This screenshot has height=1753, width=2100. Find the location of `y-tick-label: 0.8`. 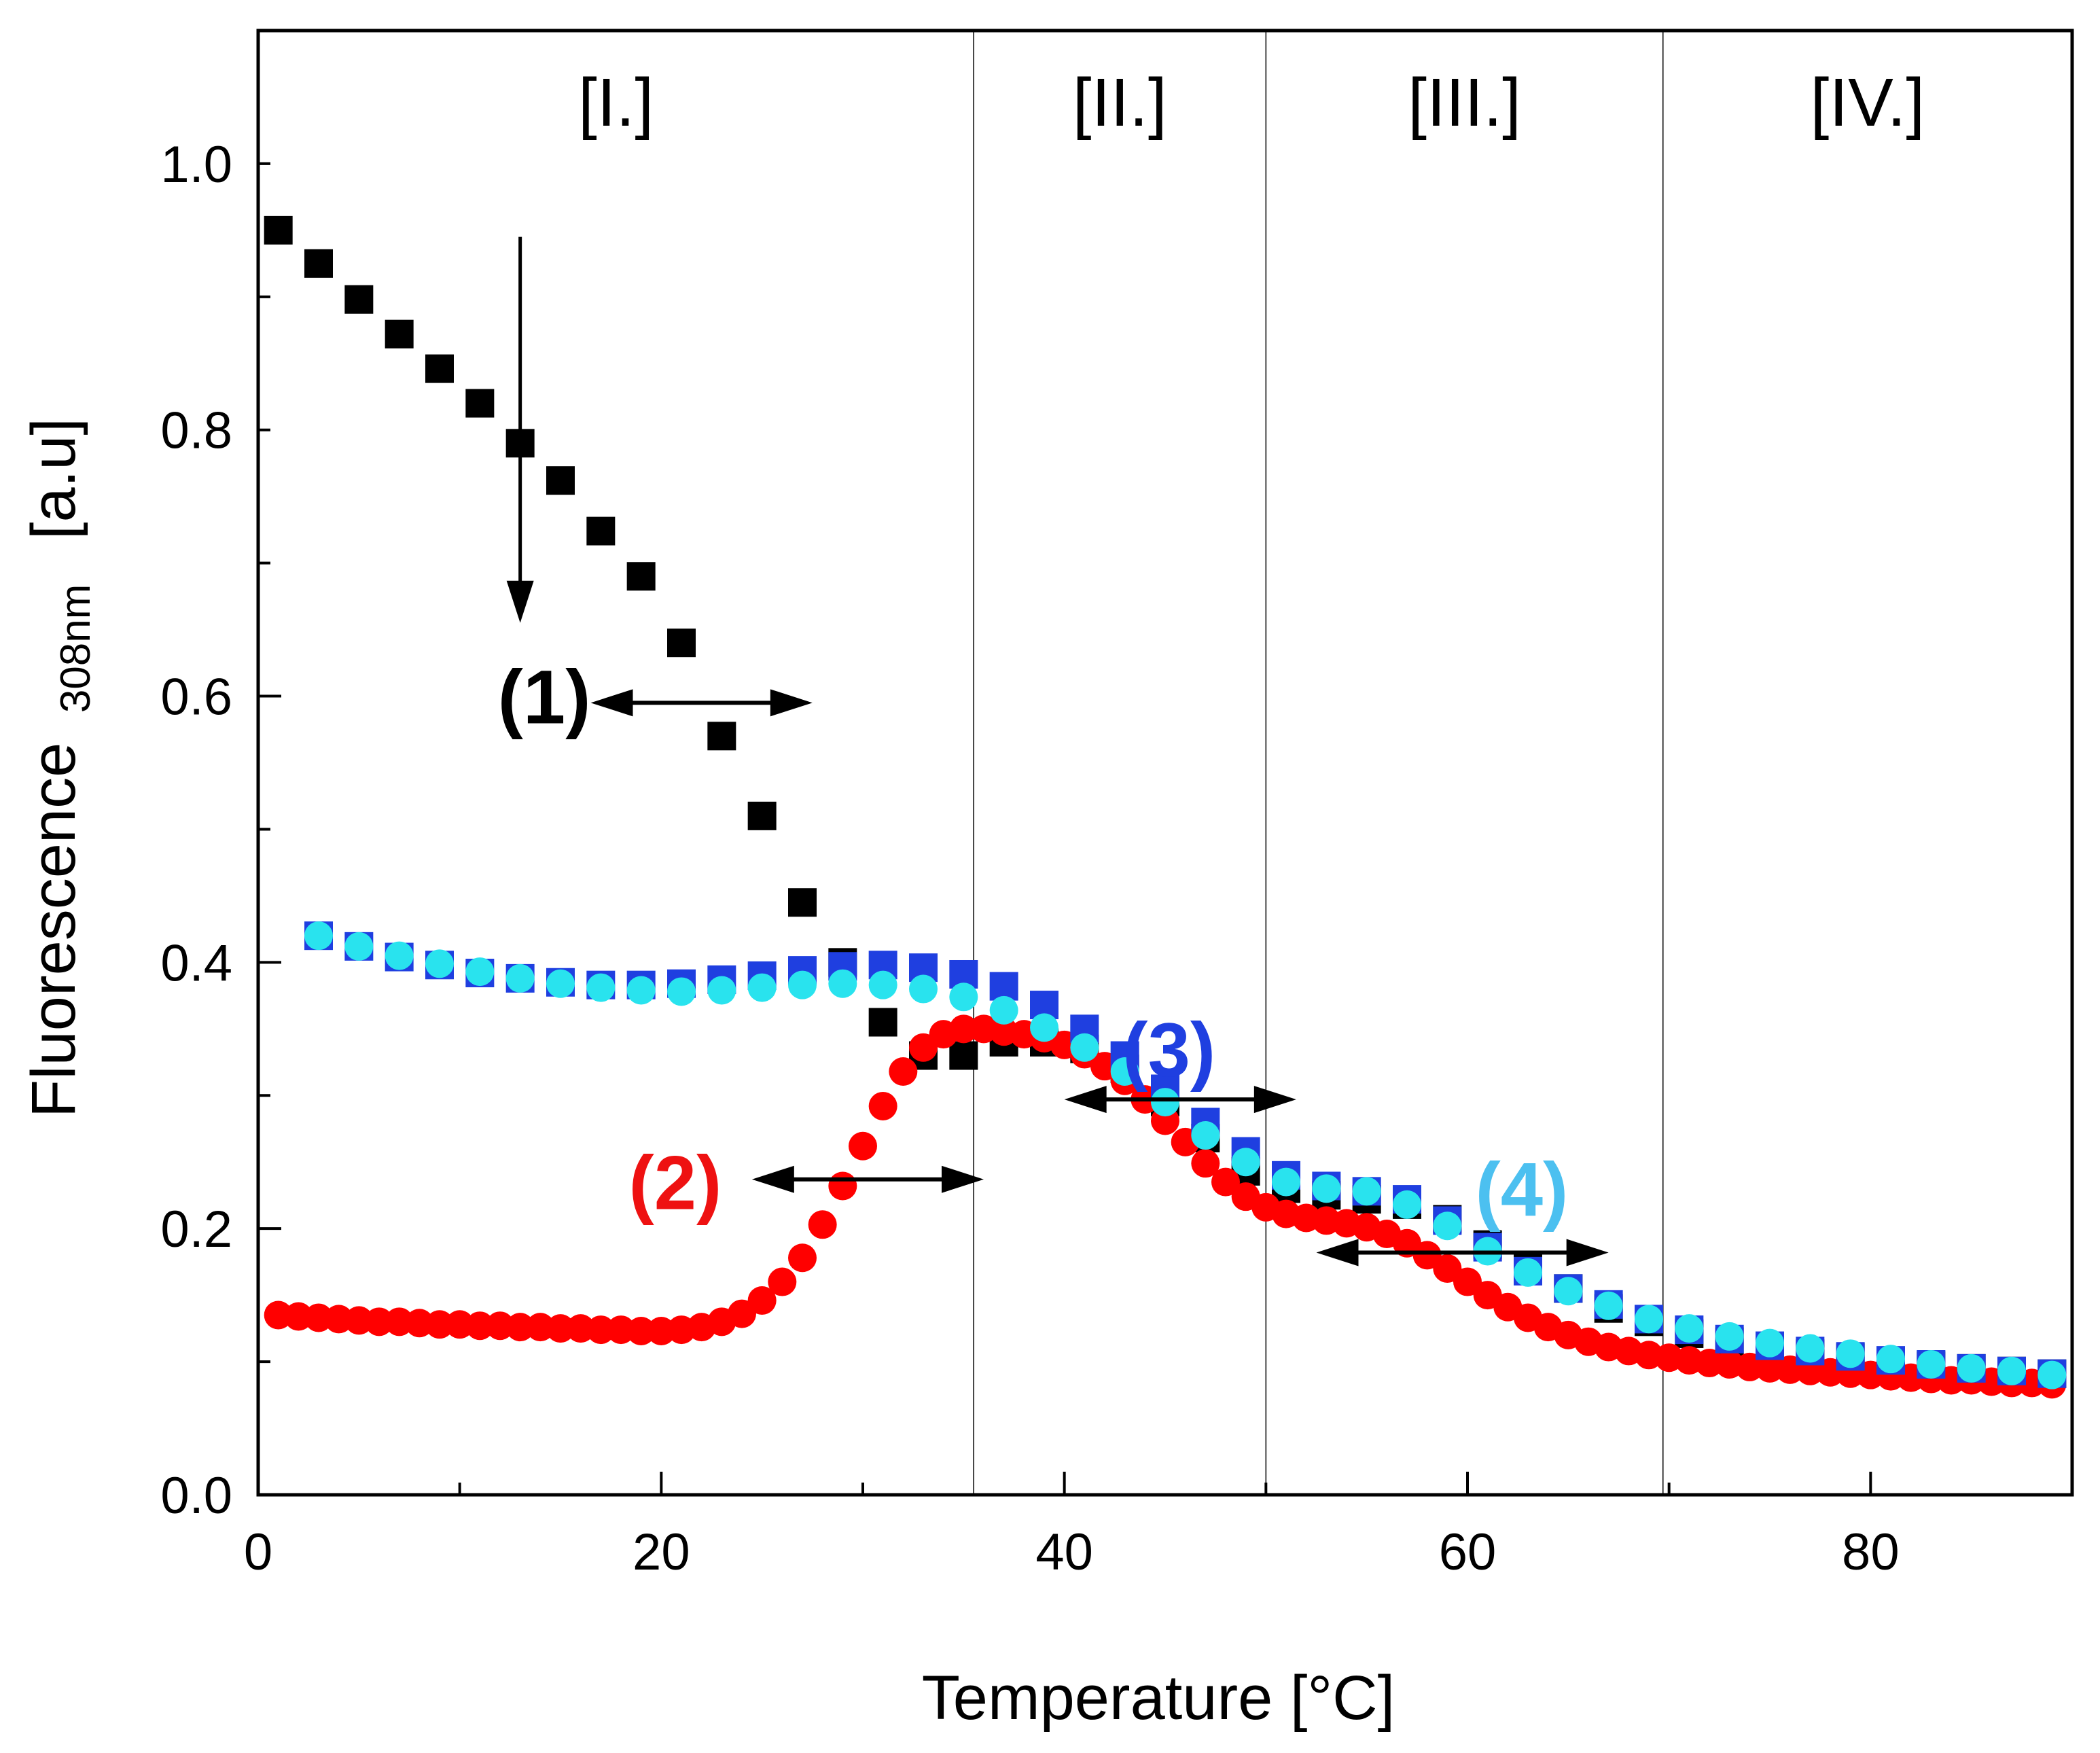

y-tick-label: 0.8 is located at coordinates (196, 431).